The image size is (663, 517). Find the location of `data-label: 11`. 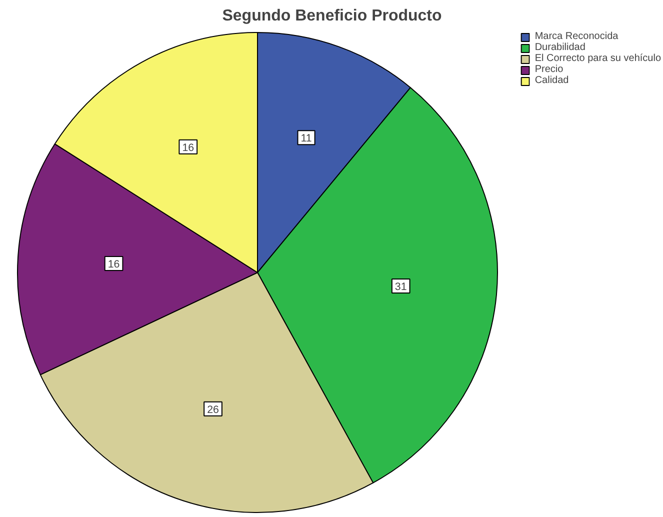

data-label: 11 is located at coordinates (306, 138).